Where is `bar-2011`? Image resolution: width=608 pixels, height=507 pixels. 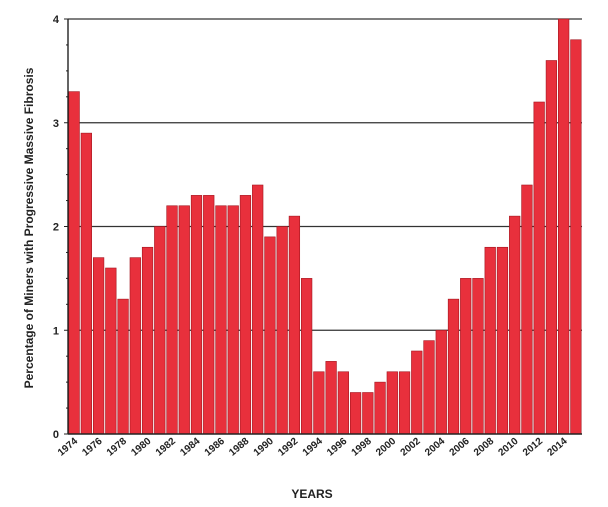
bar-2011 is located at coordinates (527, 309).